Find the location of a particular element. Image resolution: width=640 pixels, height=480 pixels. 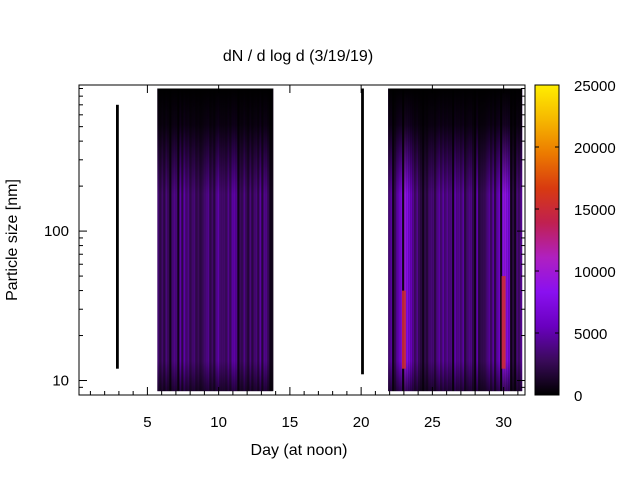

colorbar-tick-label: 5000 is located at coordinates (590, 334).